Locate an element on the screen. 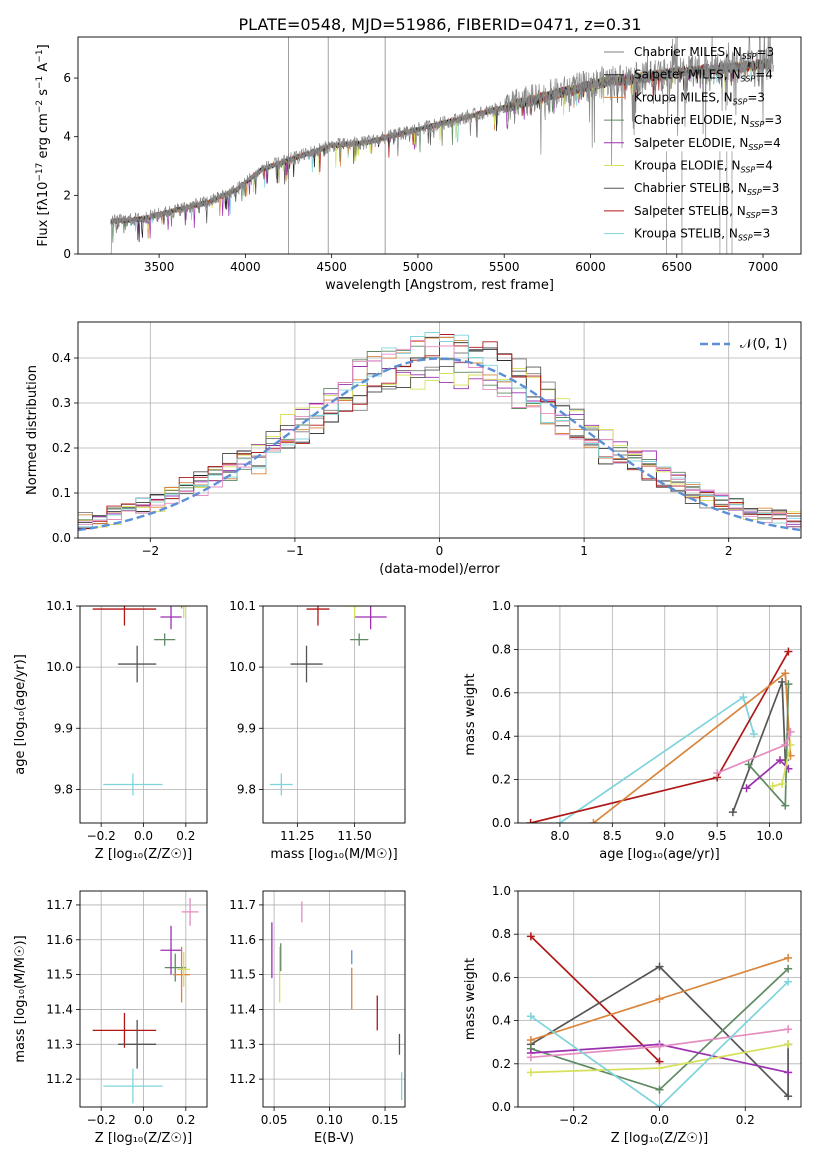 Image resolution: width=819 pixels, height=1170 pixels. legend-entry: 𝒩(0, 1) is located at coordinates (763, 344).